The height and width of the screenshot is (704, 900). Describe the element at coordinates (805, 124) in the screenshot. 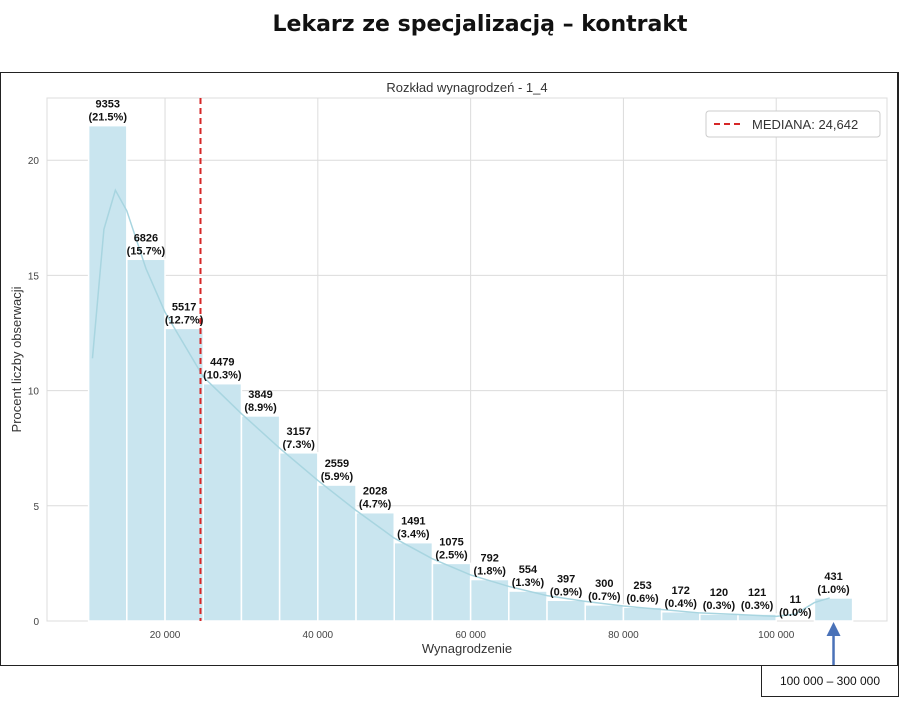

I see `legend-label: MEDIANA: 24,642` at that location.